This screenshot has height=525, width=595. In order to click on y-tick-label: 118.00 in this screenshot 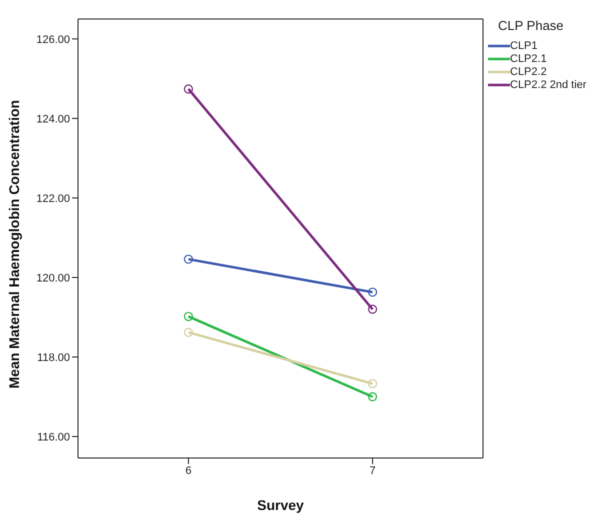, I will do `click(53, 358)`.